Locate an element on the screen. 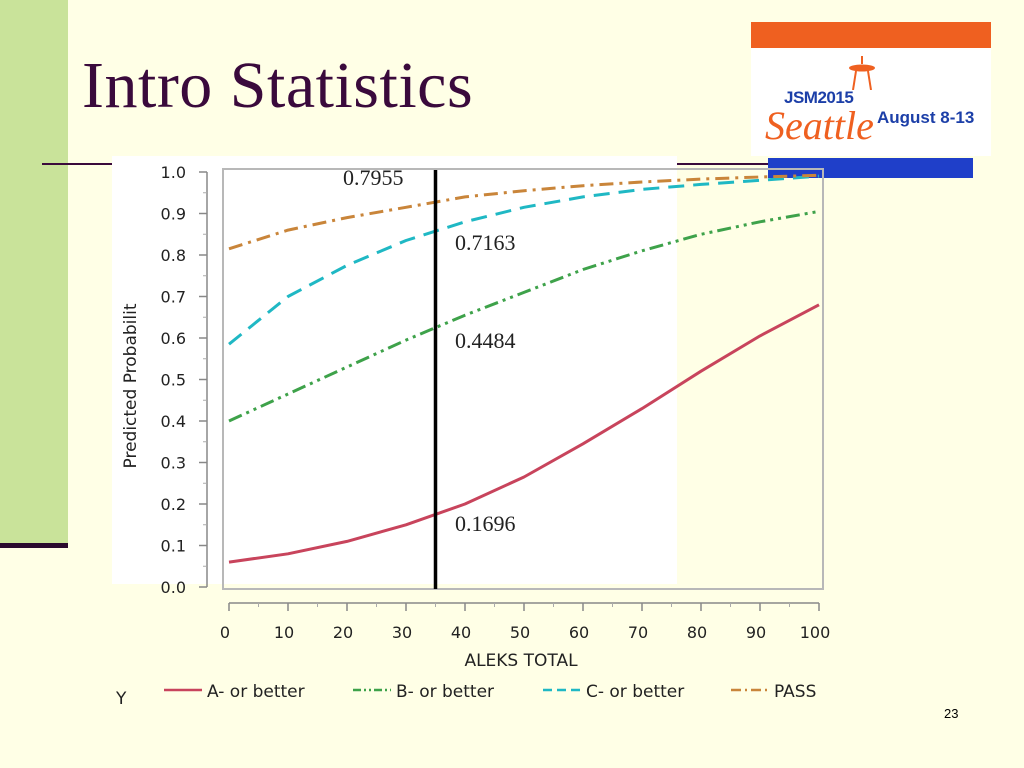 The height and width of the screenshot is (768, 1024). y-tick-label: 0.7 is located at coordinates (173, 297).